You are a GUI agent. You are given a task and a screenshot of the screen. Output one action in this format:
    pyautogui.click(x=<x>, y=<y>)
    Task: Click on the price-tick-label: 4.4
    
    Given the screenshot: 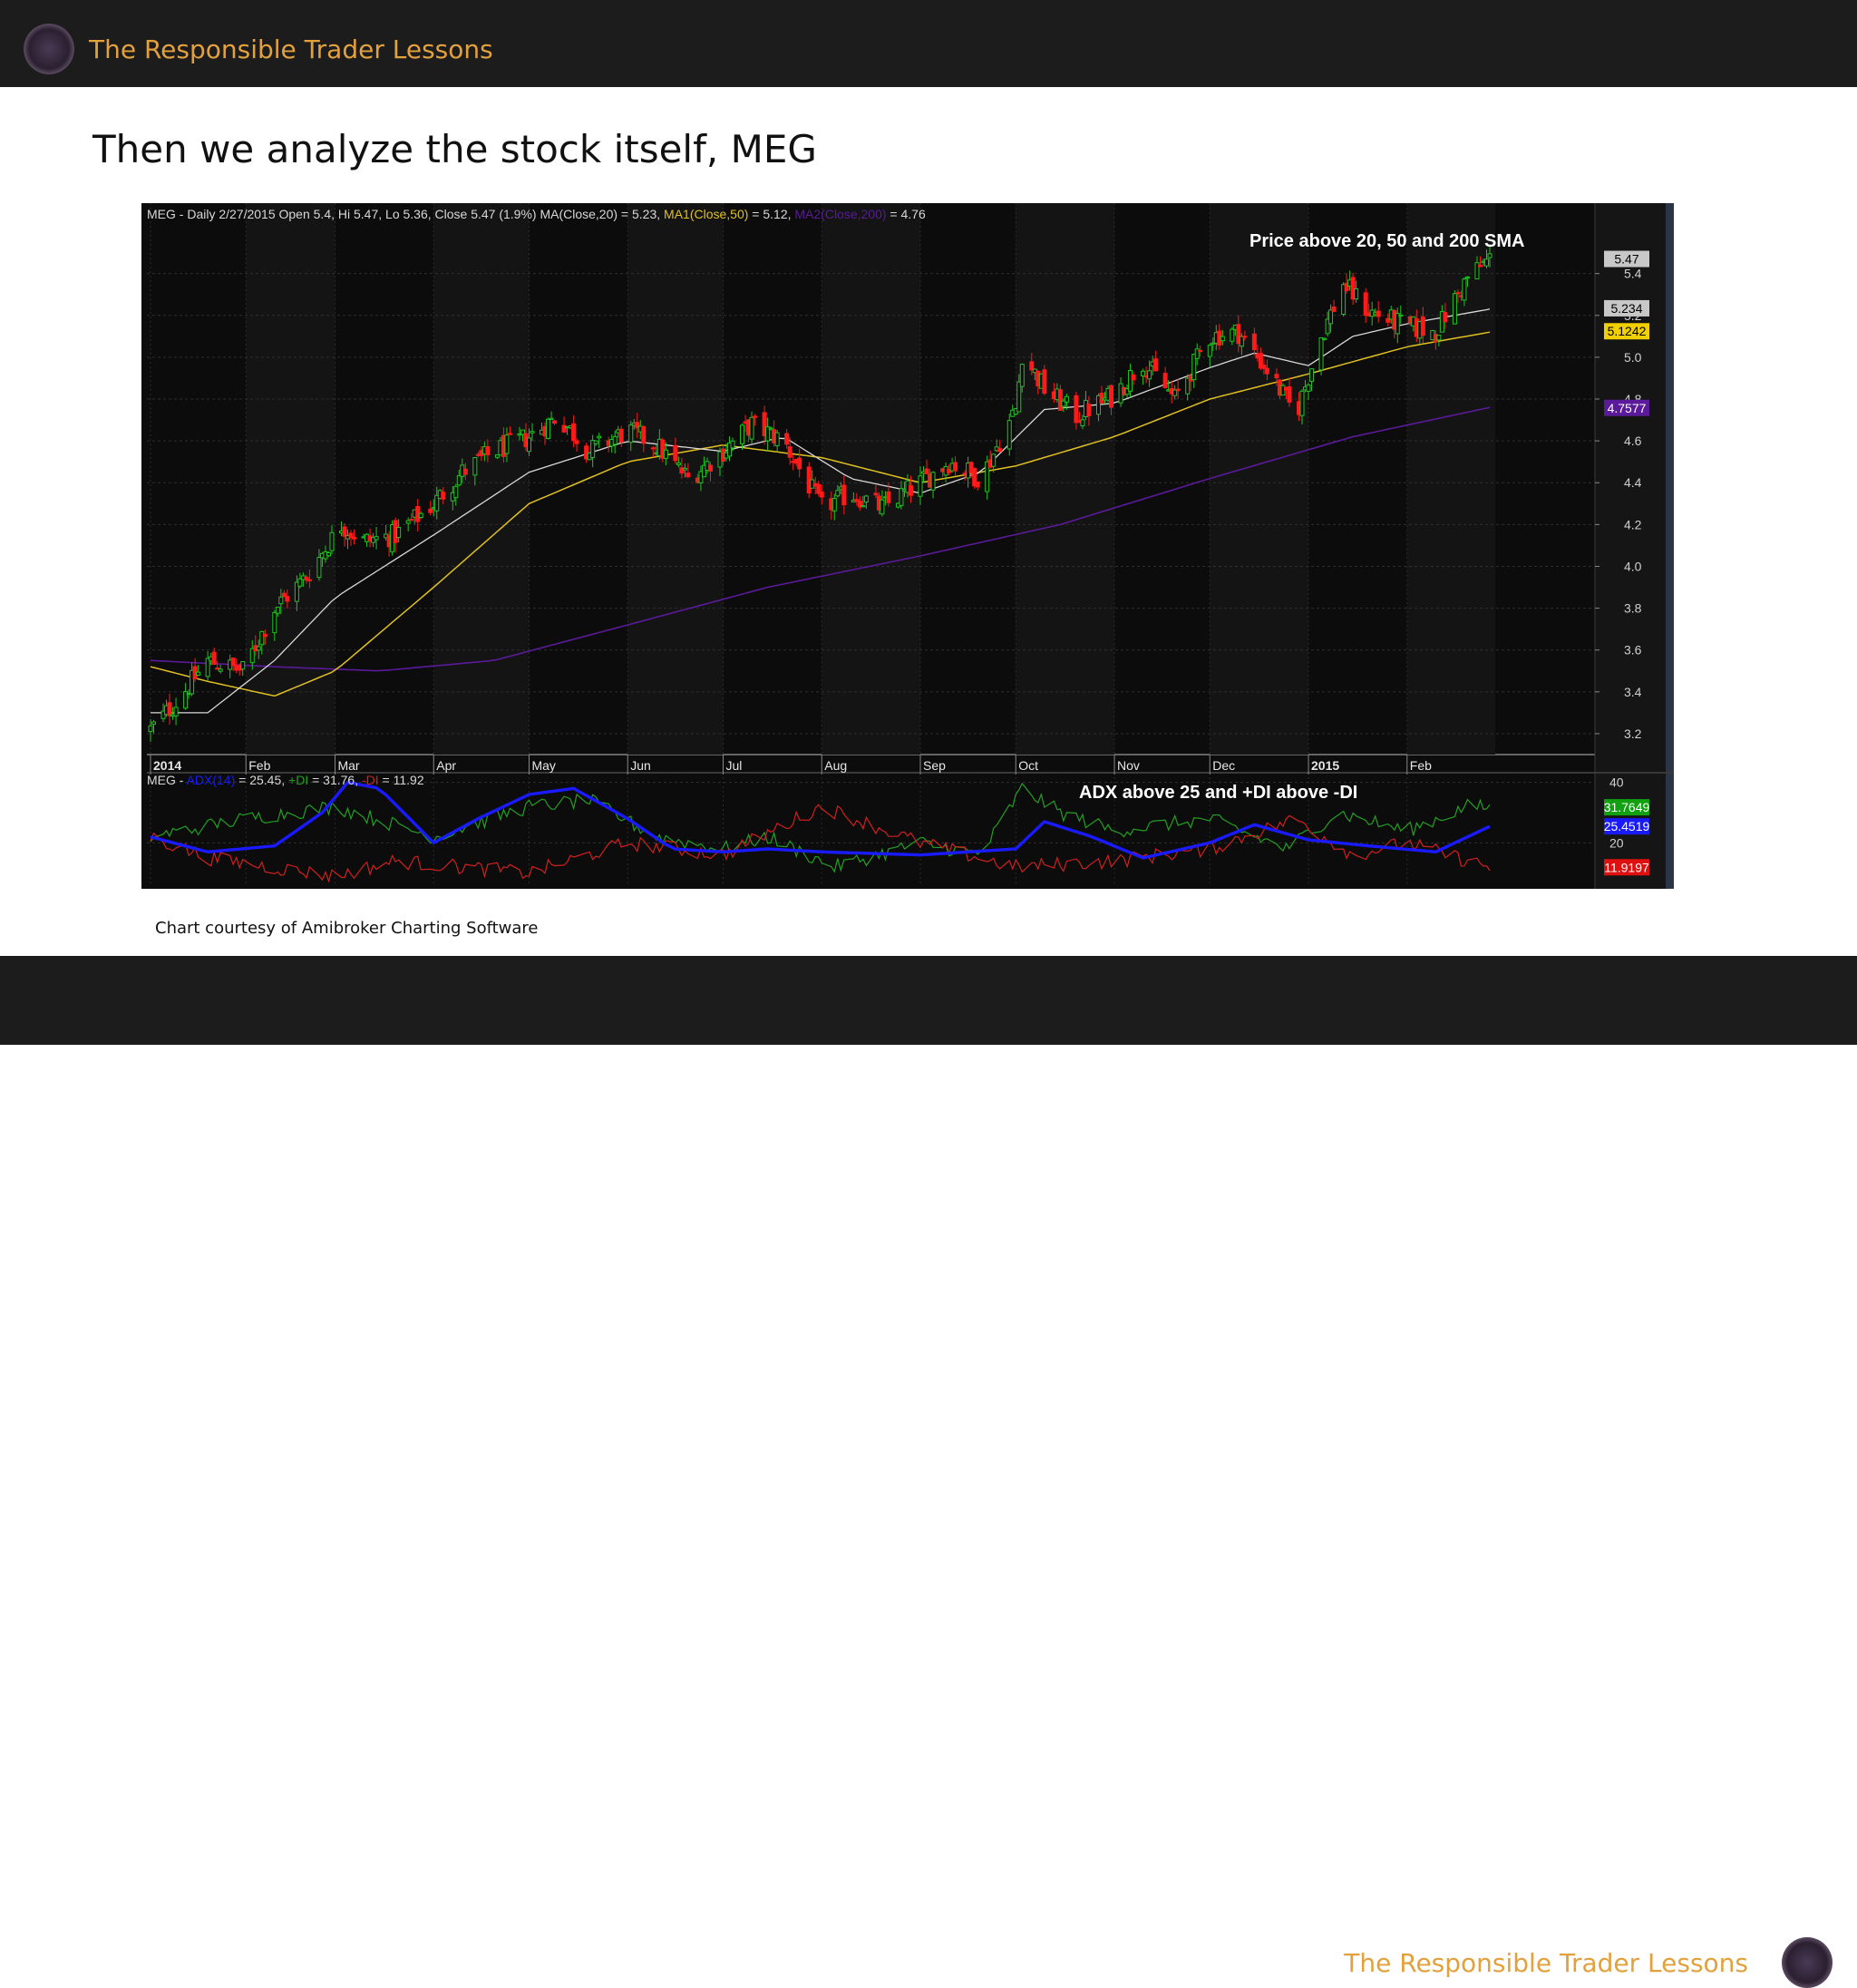 What is the action you would take?
    pyautogui.click(x=1633, y=482)
    